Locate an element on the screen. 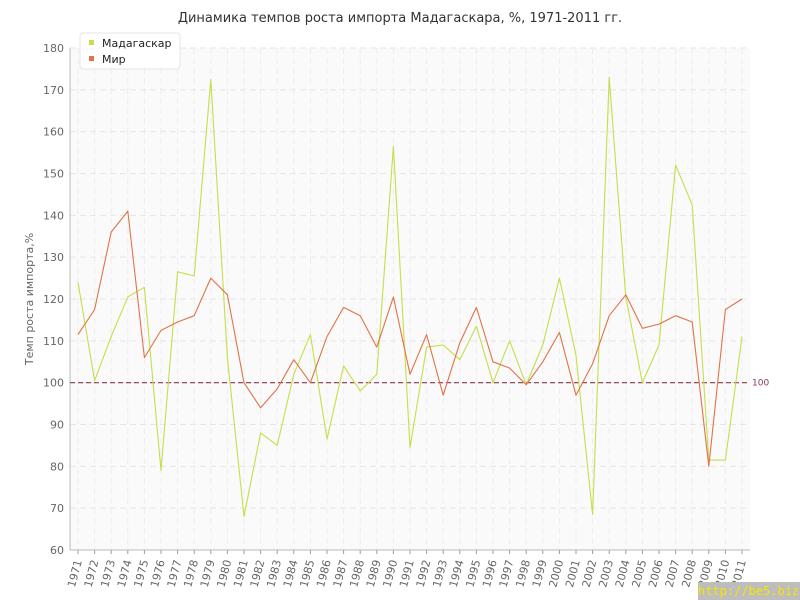 Image resolution: width=800 pixels, height=600 pixels. y-axis: 60 70 80 90 100 110 120 130 140 150 160 170 180 is located at coordinates (57, 299).